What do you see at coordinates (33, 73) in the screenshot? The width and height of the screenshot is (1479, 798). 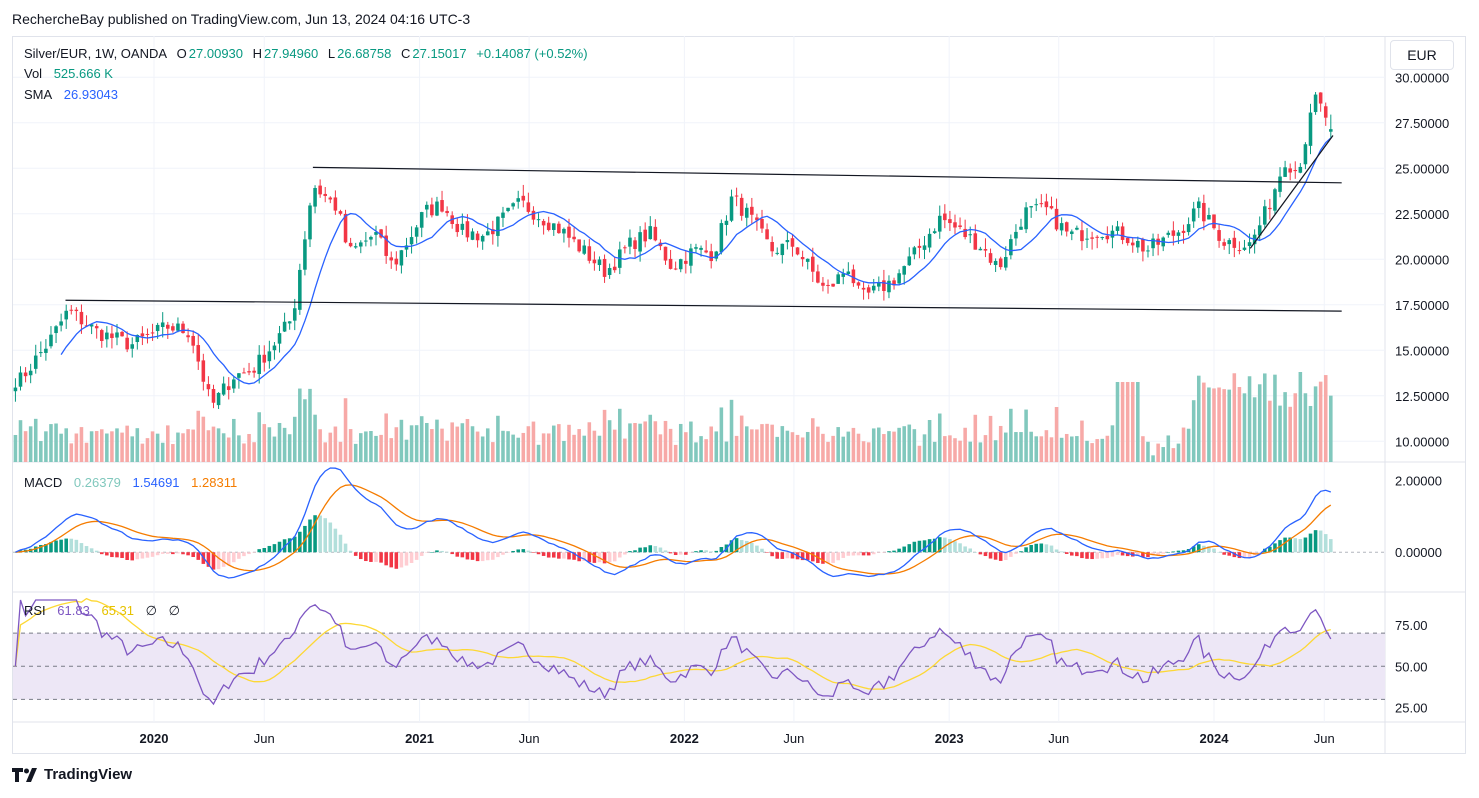 I see `volume-label: Vol` at bounding box center [33, 73].